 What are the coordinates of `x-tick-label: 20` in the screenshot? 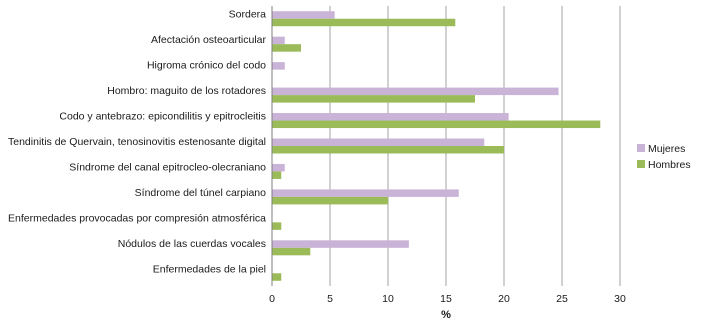 It's located at (504, 299).